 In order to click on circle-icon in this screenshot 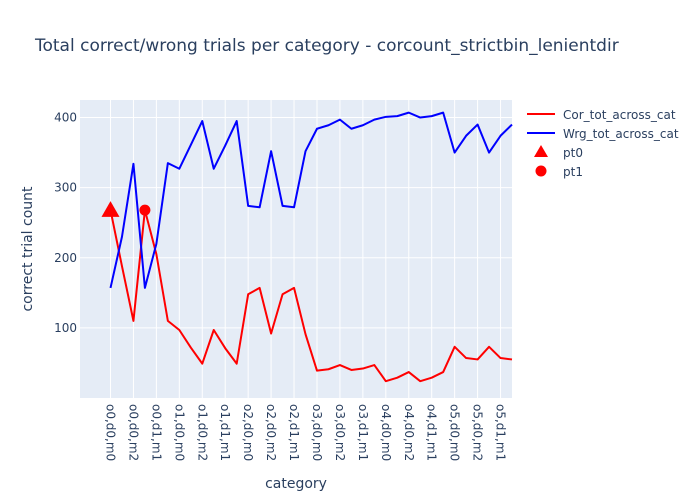, I will do `click(541, 171)`.